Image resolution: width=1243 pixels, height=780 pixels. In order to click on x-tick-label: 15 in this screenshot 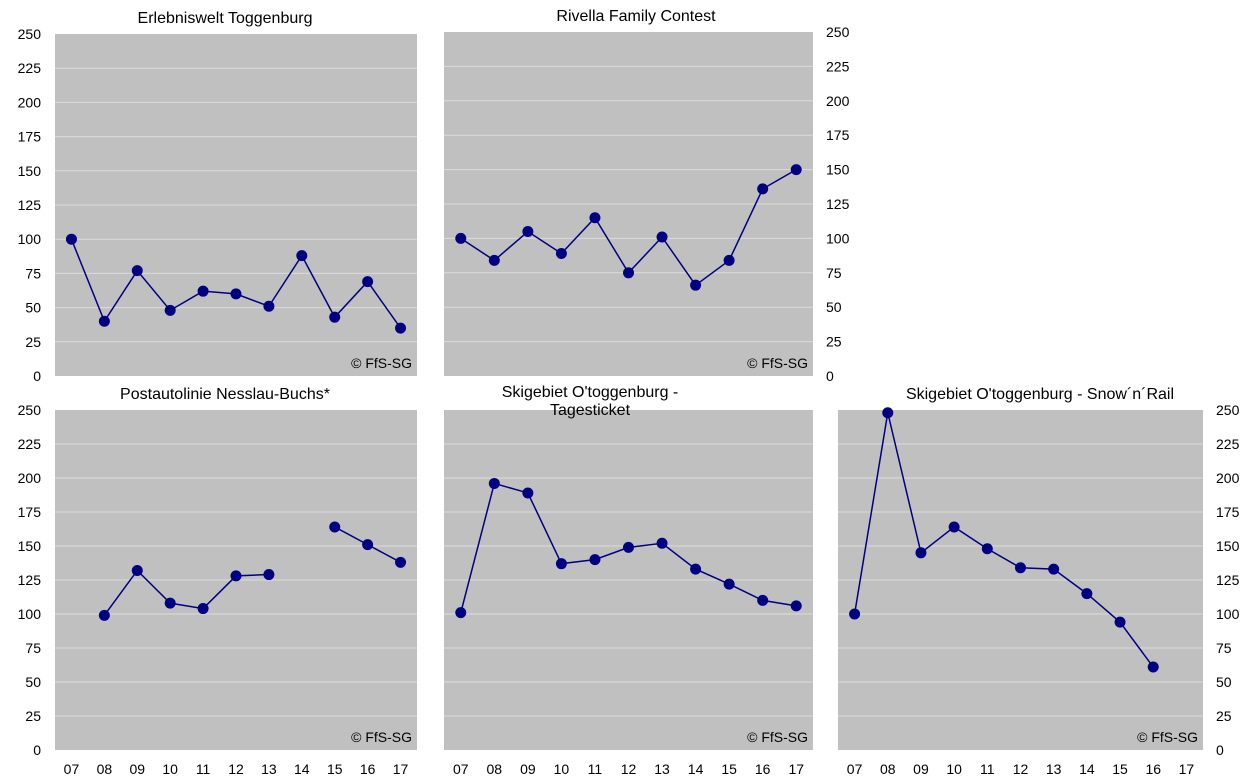, I will do `click(335, 769)`.